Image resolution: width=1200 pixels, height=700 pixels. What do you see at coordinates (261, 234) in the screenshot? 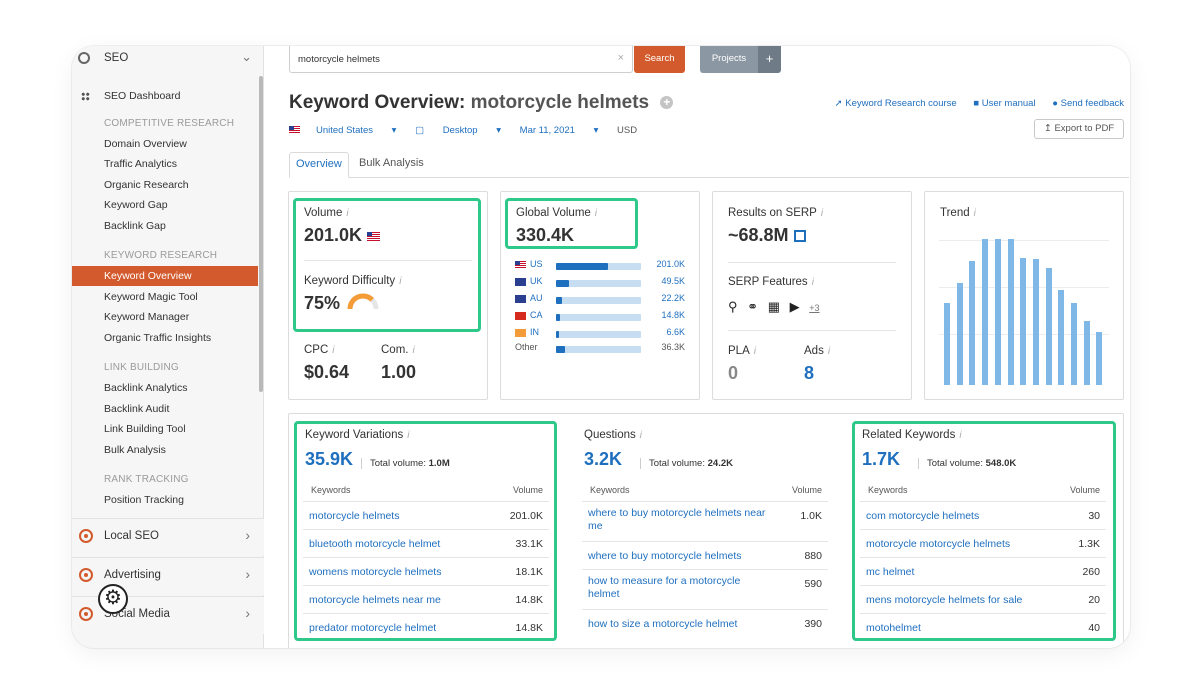
I see `sidebar-scrollbar` at bounding box center [261, 234].